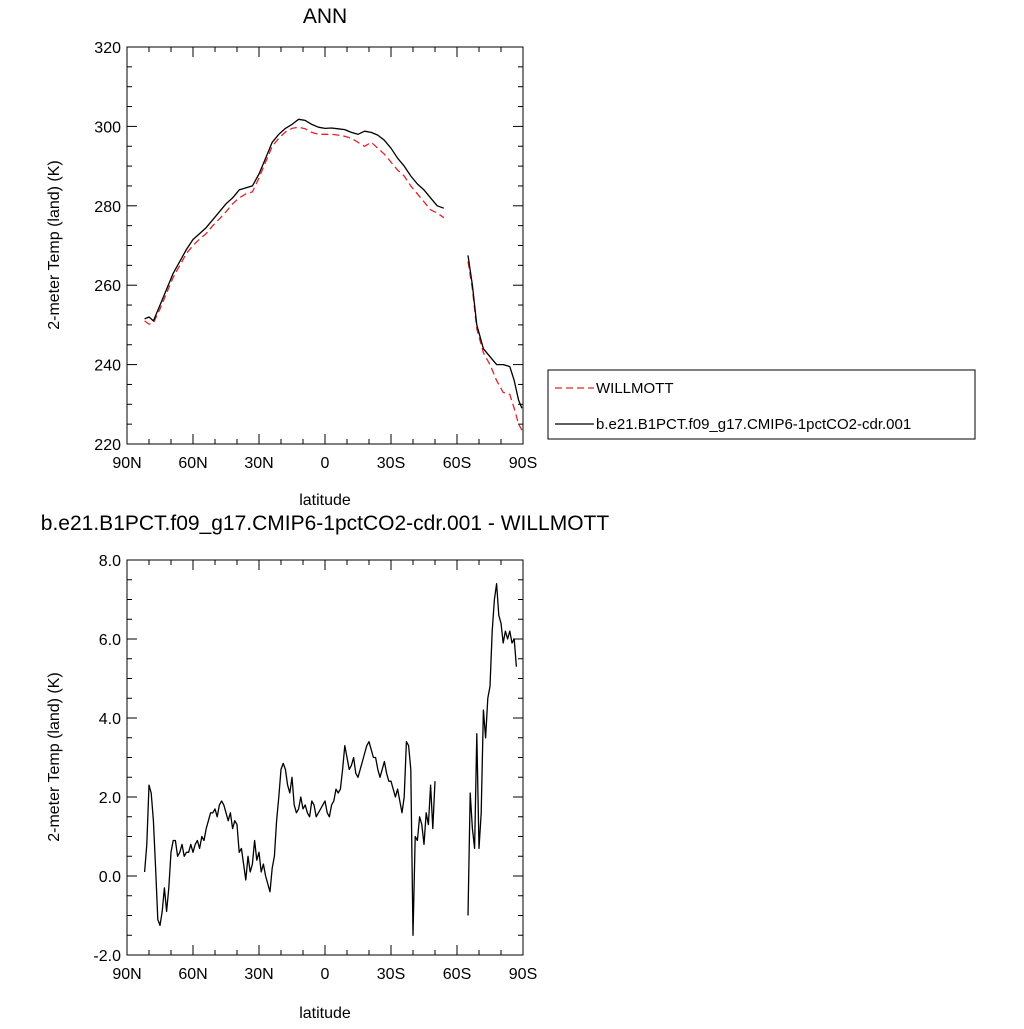  Describe the element at coordinates (325, 500) in the screenshot. I see `top-x-axis-label: latitude` at that location.